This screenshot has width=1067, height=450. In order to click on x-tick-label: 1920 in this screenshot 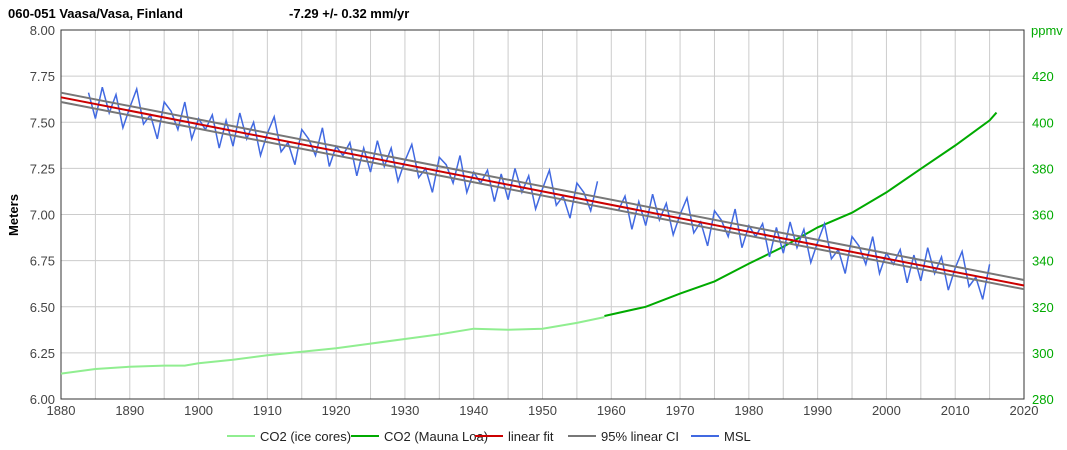, I will do `click(336, 410)`.